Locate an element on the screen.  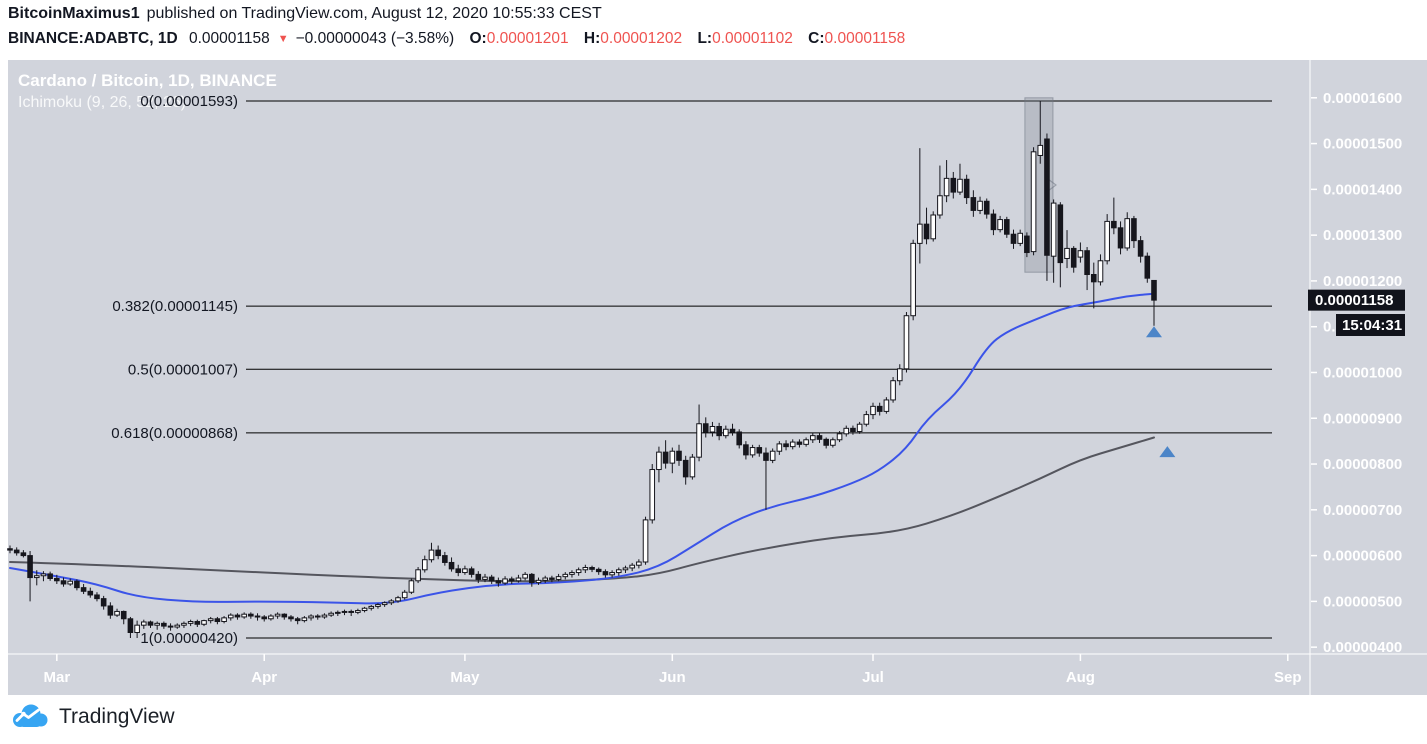
author-name: BitcoinMaximus1 is located at coordinates (74, 13).